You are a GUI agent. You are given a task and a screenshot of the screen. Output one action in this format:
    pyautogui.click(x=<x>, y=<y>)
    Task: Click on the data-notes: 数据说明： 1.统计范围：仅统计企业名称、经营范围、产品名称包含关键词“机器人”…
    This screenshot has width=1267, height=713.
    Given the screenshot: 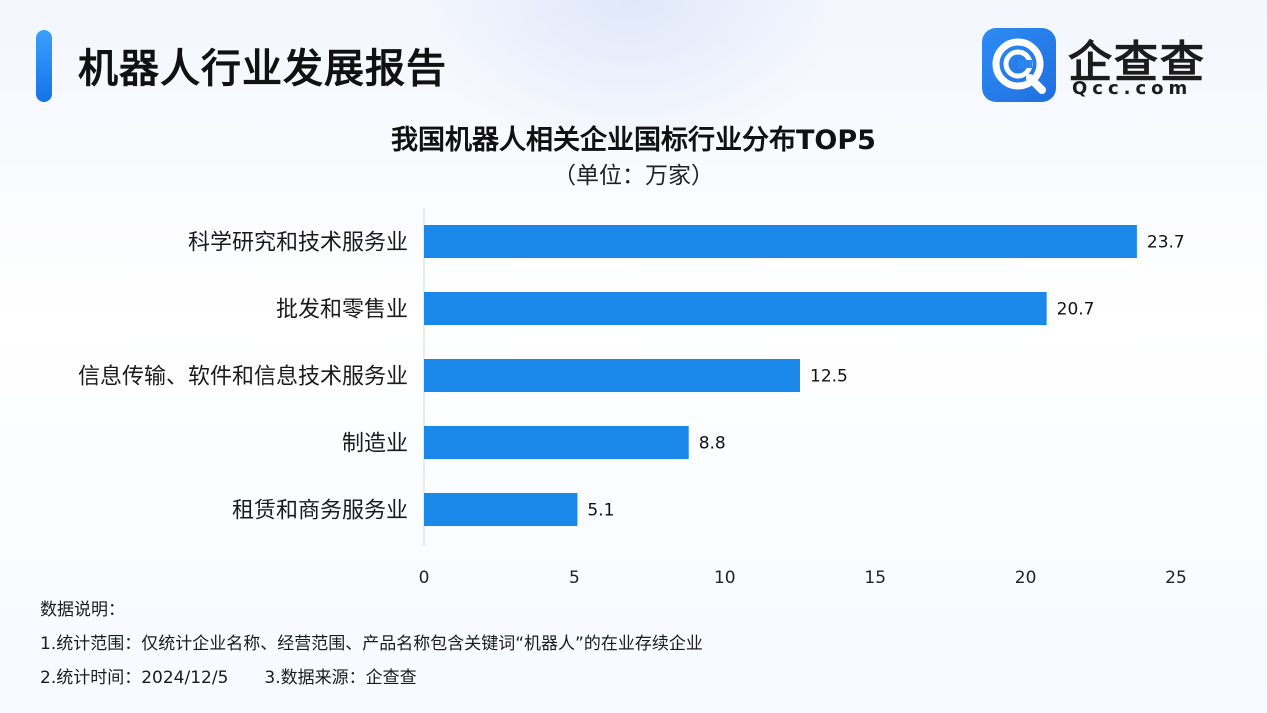 What is the action you would take?
    pyautogui.click(x=371, y=651)
    